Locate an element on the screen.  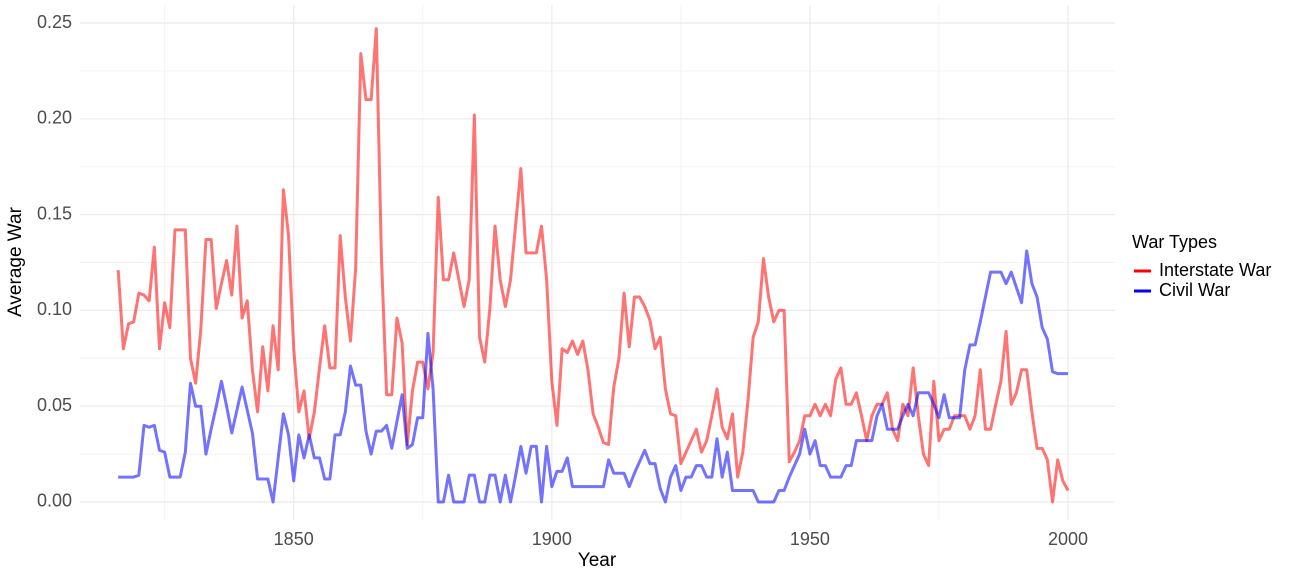
x-tick-label: 2000 is located at coordinates (1068, 539).